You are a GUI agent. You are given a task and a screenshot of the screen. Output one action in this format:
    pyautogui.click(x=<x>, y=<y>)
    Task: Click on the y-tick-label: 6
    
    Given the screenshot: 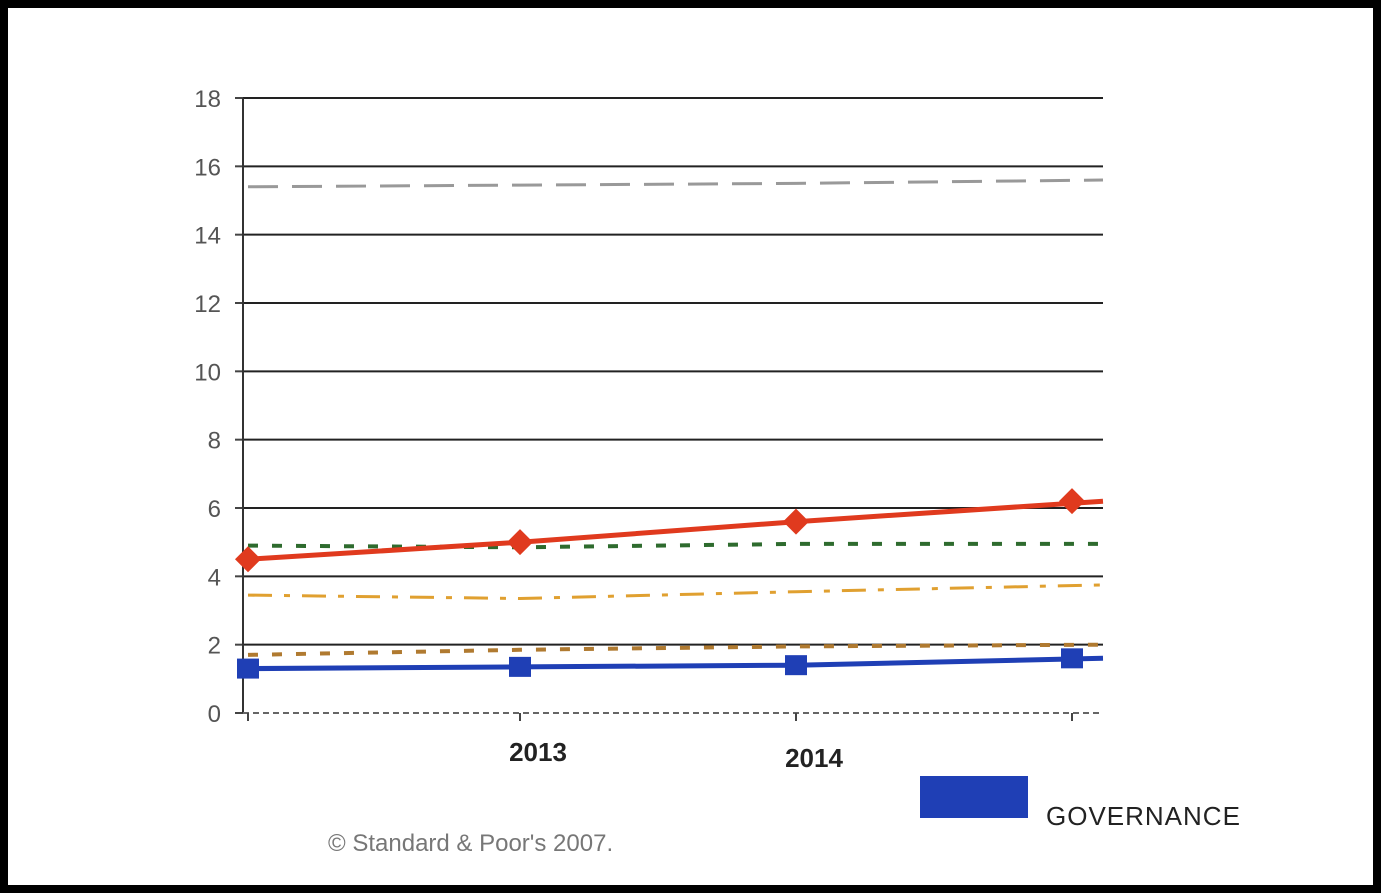 What is the action you would take?
    pyautogui.click(x=214, y=509)
    